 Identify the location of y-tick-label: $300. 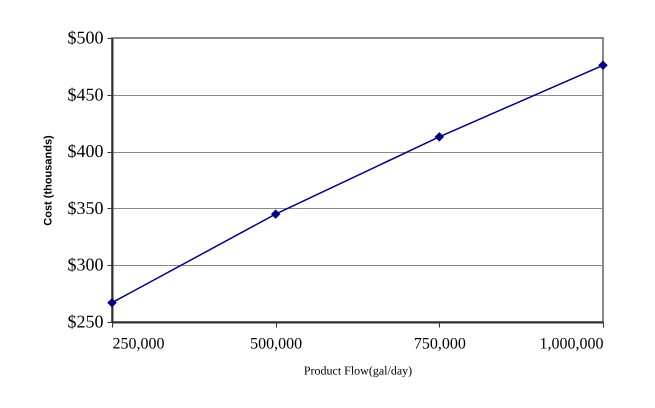
(86, 264).